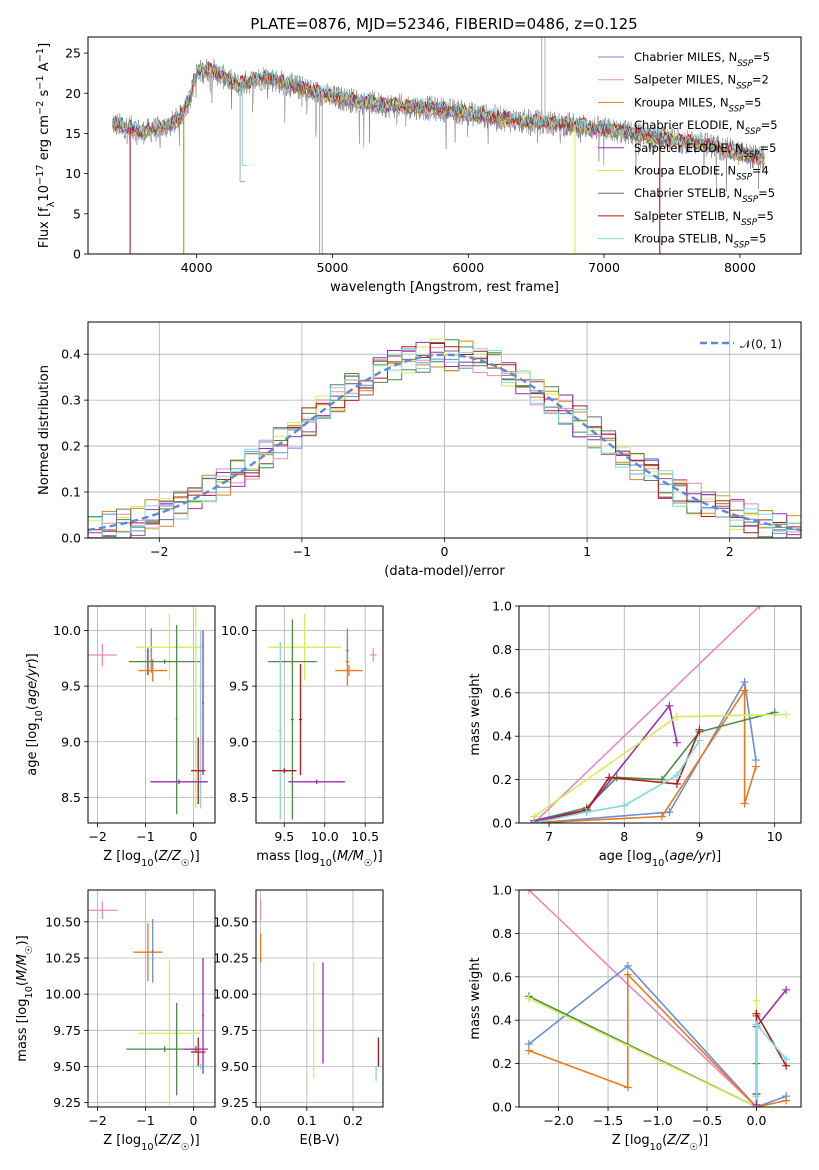 This screenshot has height=1170, width=819. I want to click on x-axis-label: E(B-V), so click(319, 1140).